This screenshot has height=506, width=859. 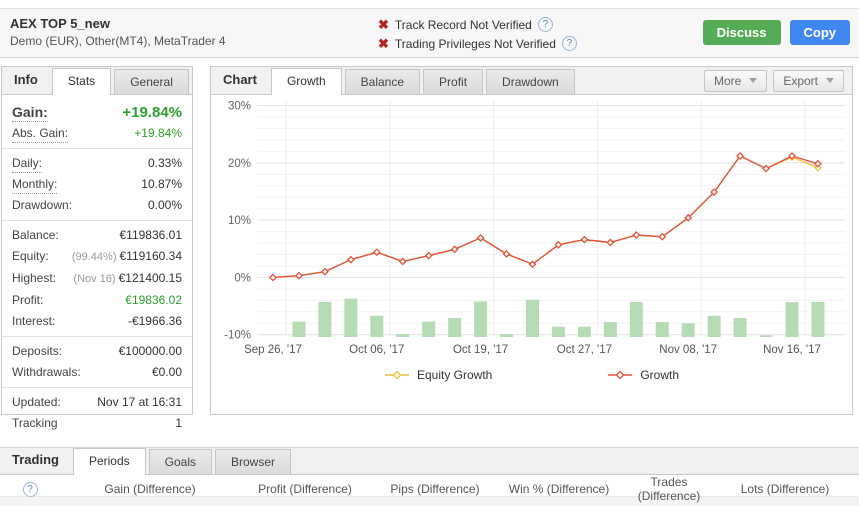 What do you see at coordinates (151, 81) in the screenshot?
I see `tab-general: General` at bounding box center [151, 81].